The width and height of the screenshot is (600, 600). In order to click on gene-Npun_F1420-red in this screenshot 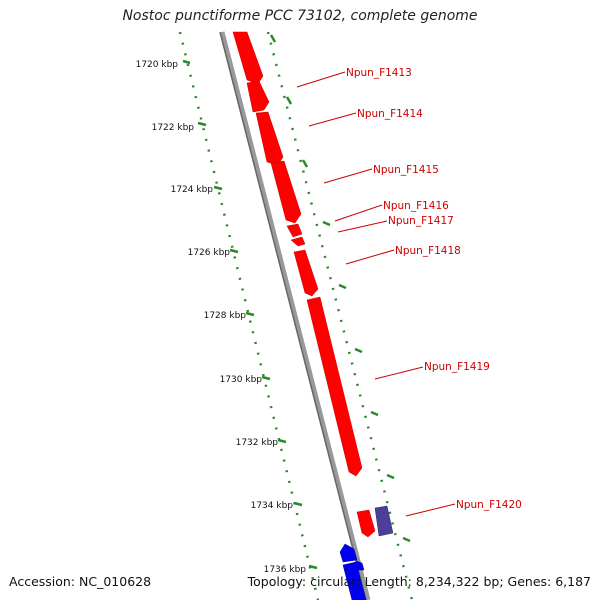, I will do `click(366, 523)`.